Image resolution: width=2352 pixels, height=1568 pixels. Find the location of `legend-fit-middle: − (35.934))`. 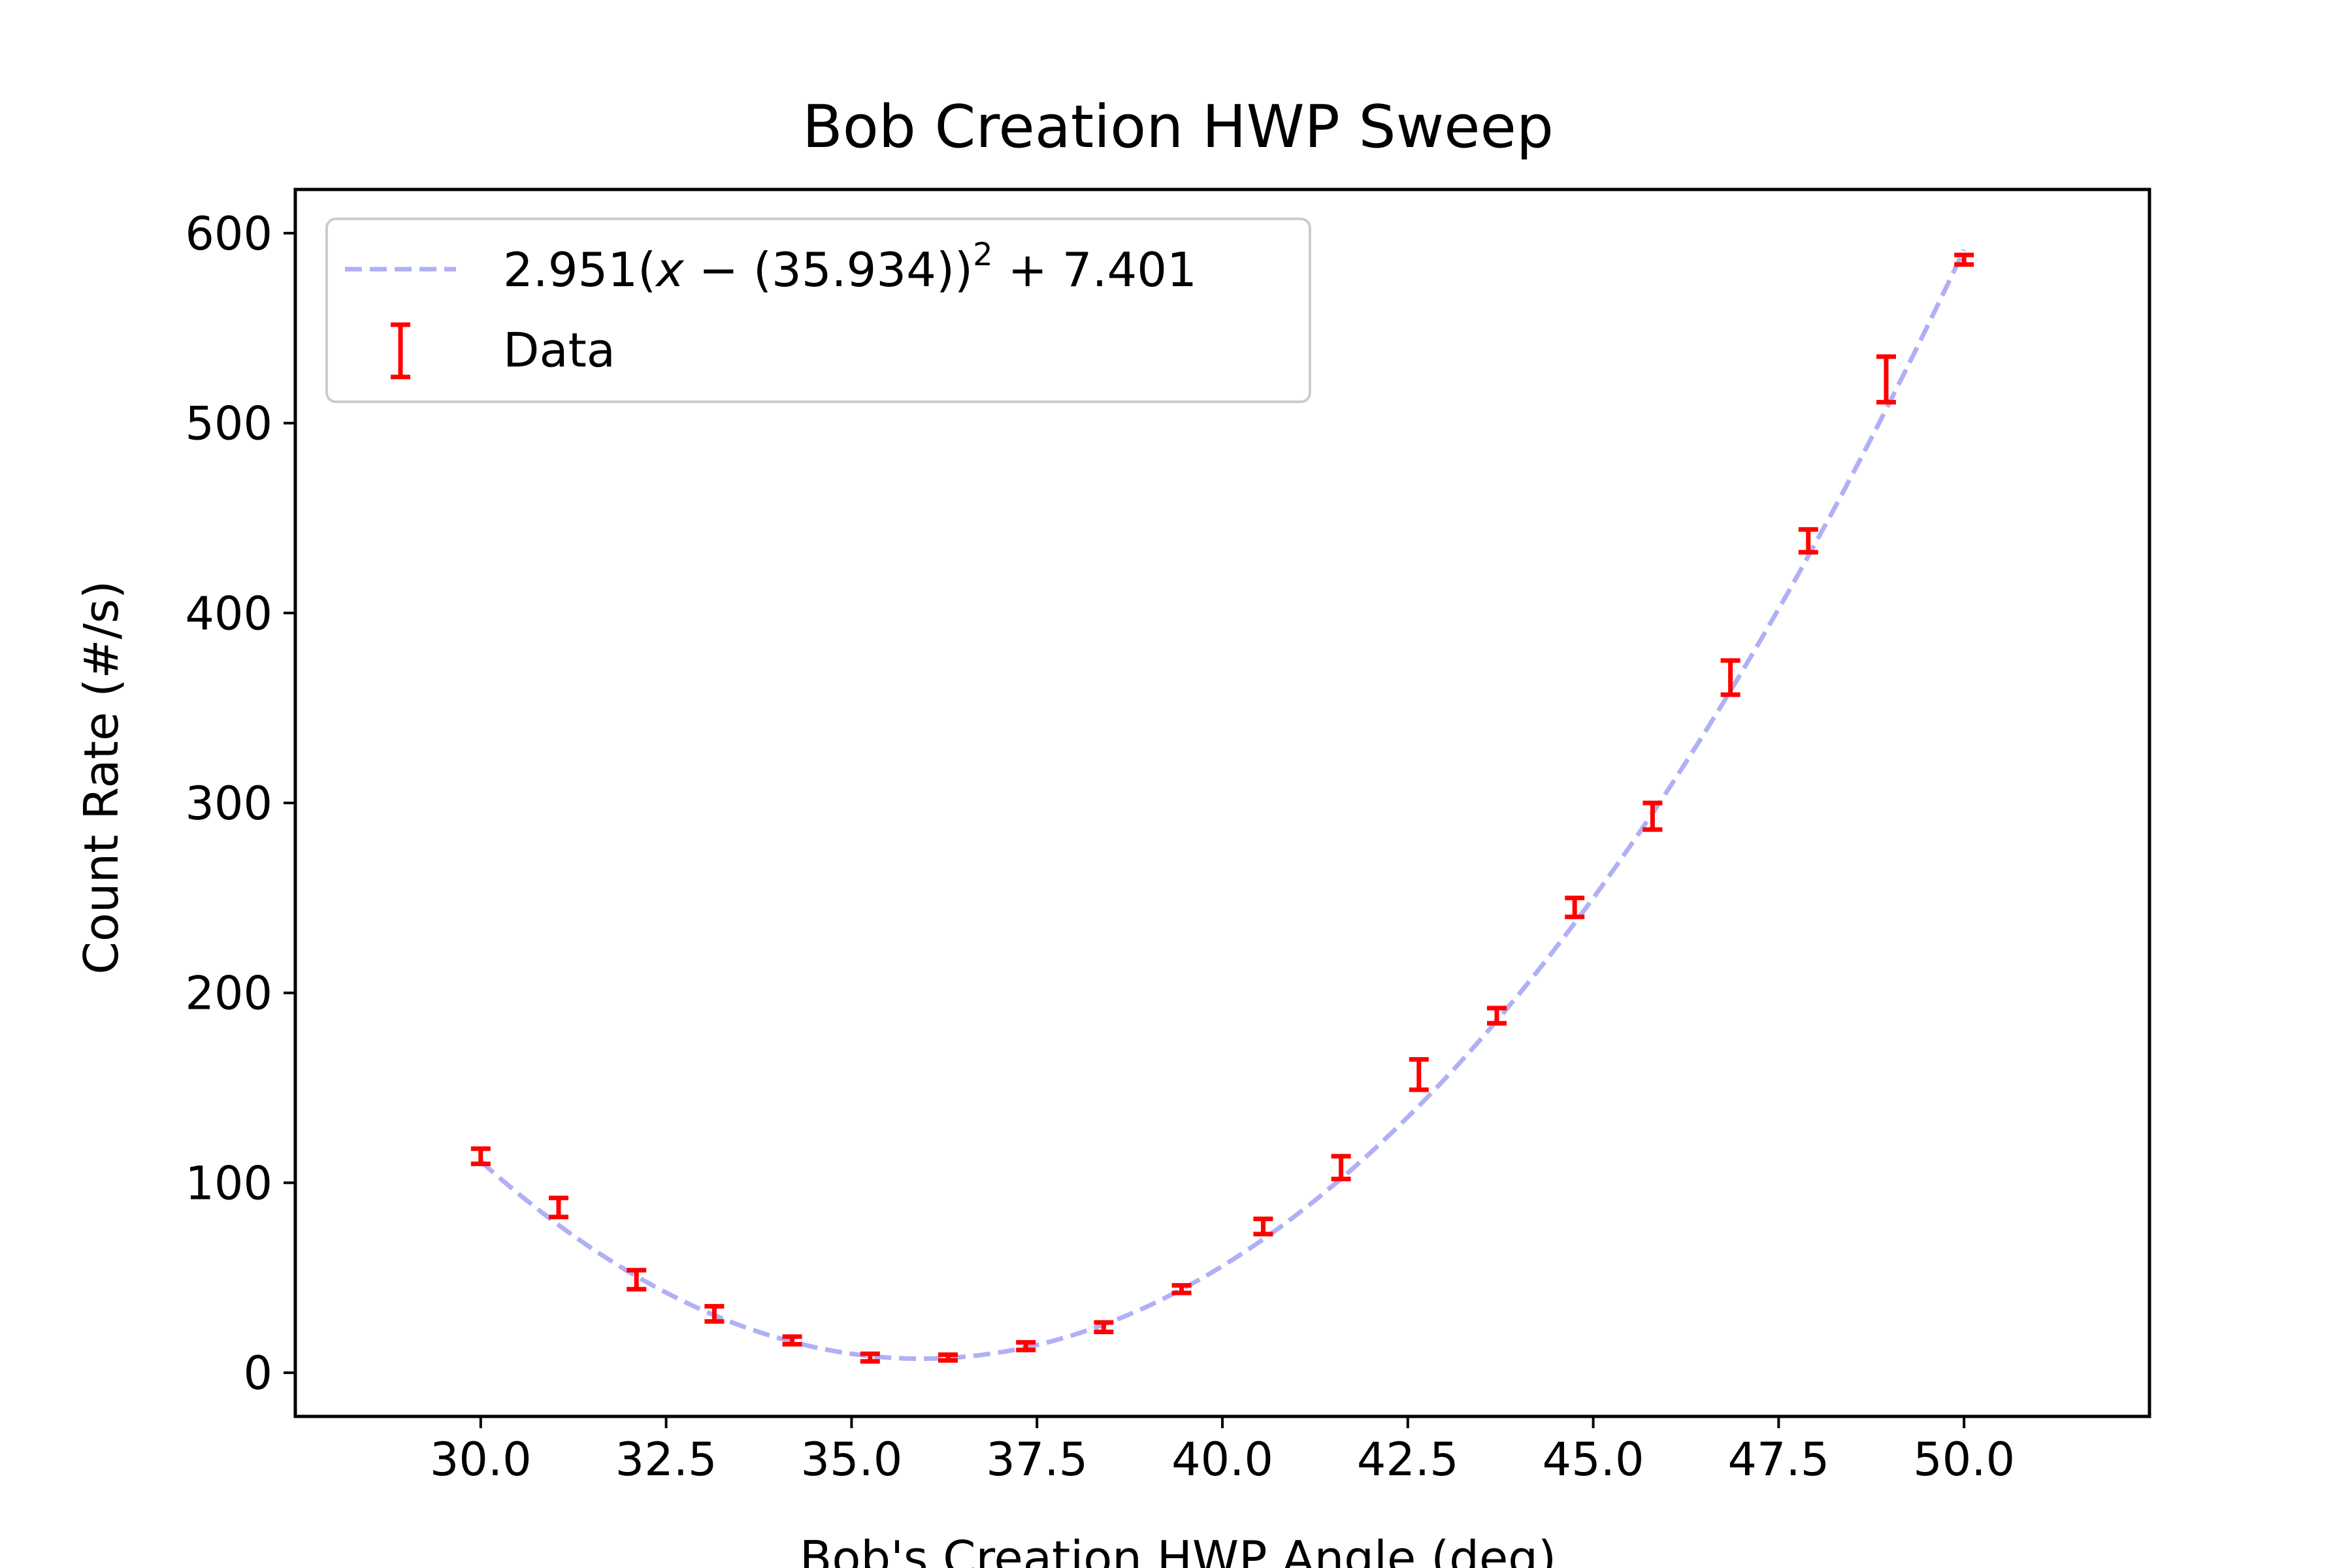

legend-fit-middle: − (35.934)) is located at coordinates (828, 269).